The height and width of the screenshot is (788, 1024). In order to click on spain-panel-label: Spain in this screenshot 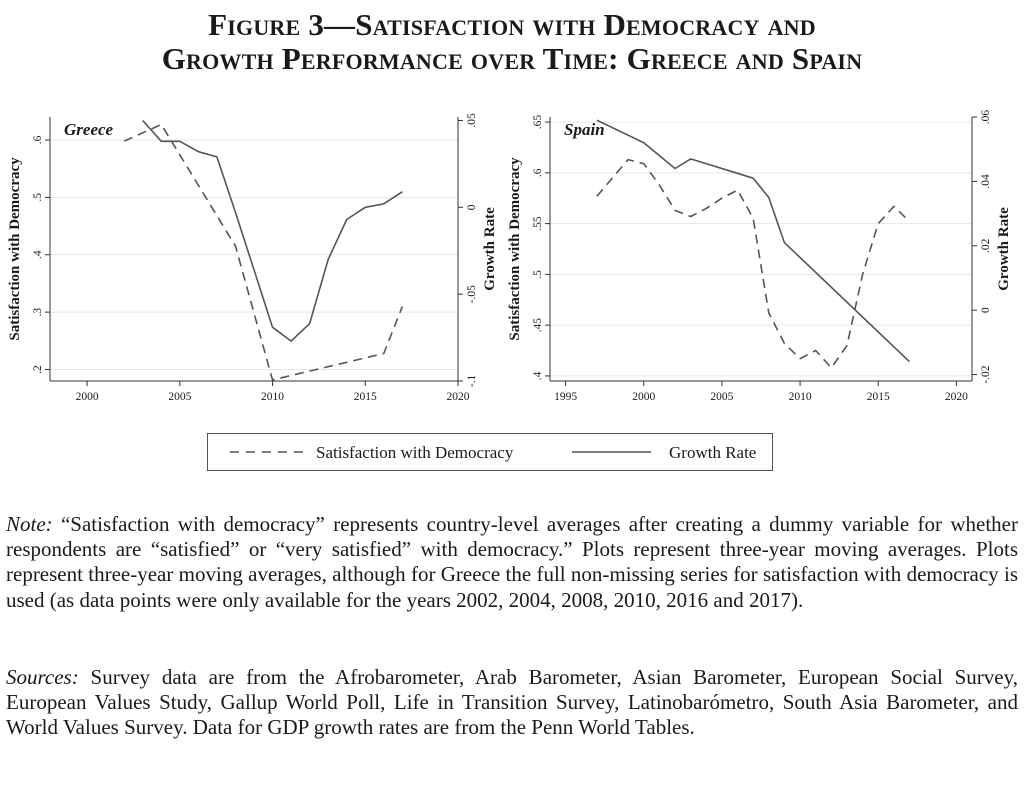, I will do `click(584, 129)`.